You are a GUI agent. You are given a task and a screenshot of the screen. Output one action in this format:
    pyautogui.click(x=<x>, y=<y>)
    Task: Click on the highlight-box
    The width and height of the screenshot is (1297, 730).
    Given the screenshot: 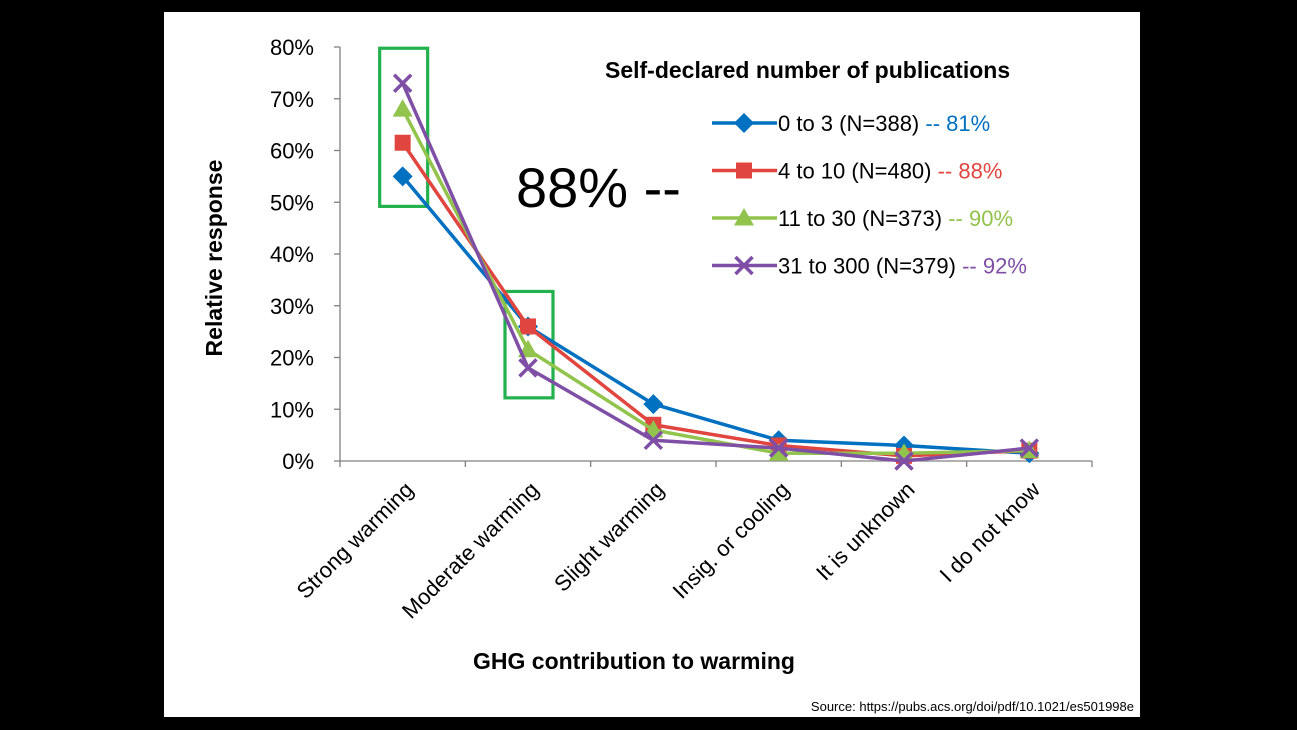 What is the action you would take?
    pyautogui.click(x=404, y=127)
    